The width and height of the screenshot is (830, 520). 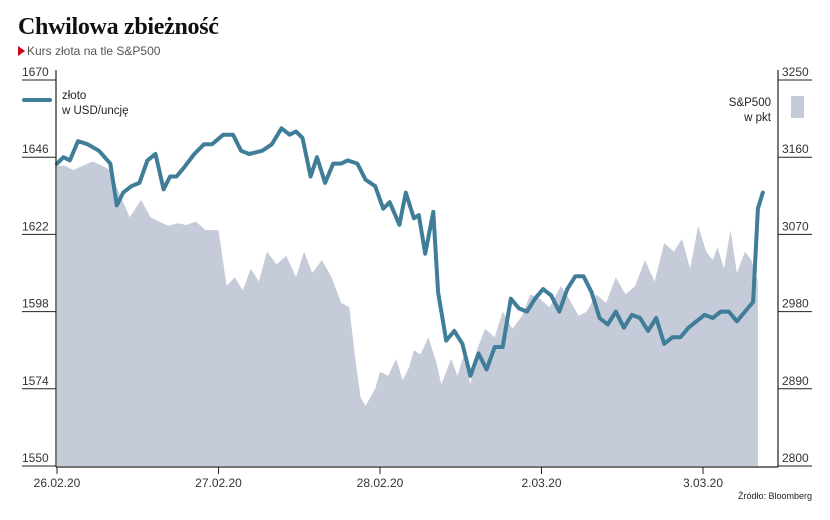 I want to click on x-tick-label: 28.02.20, so click(x=380, y=483).